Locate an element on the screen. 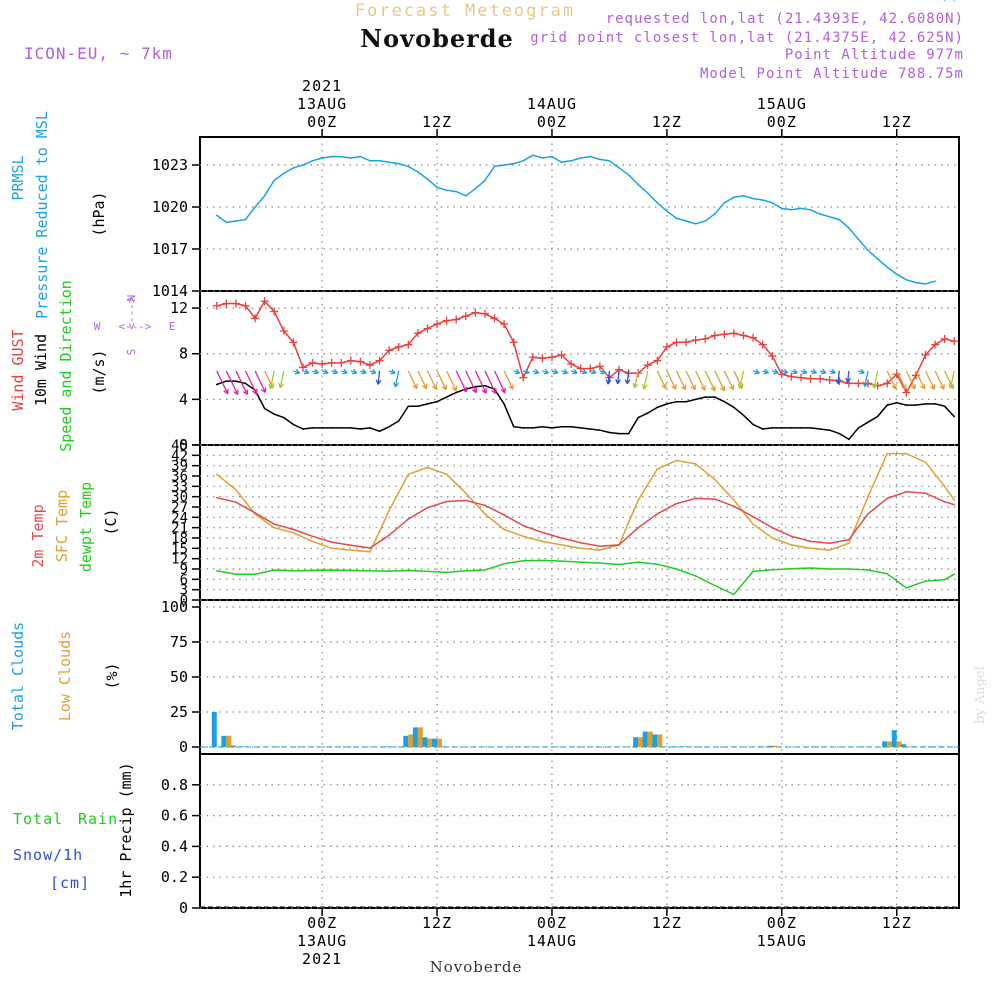  y-tick-label: 1017 is located at coordinates (170, 249).